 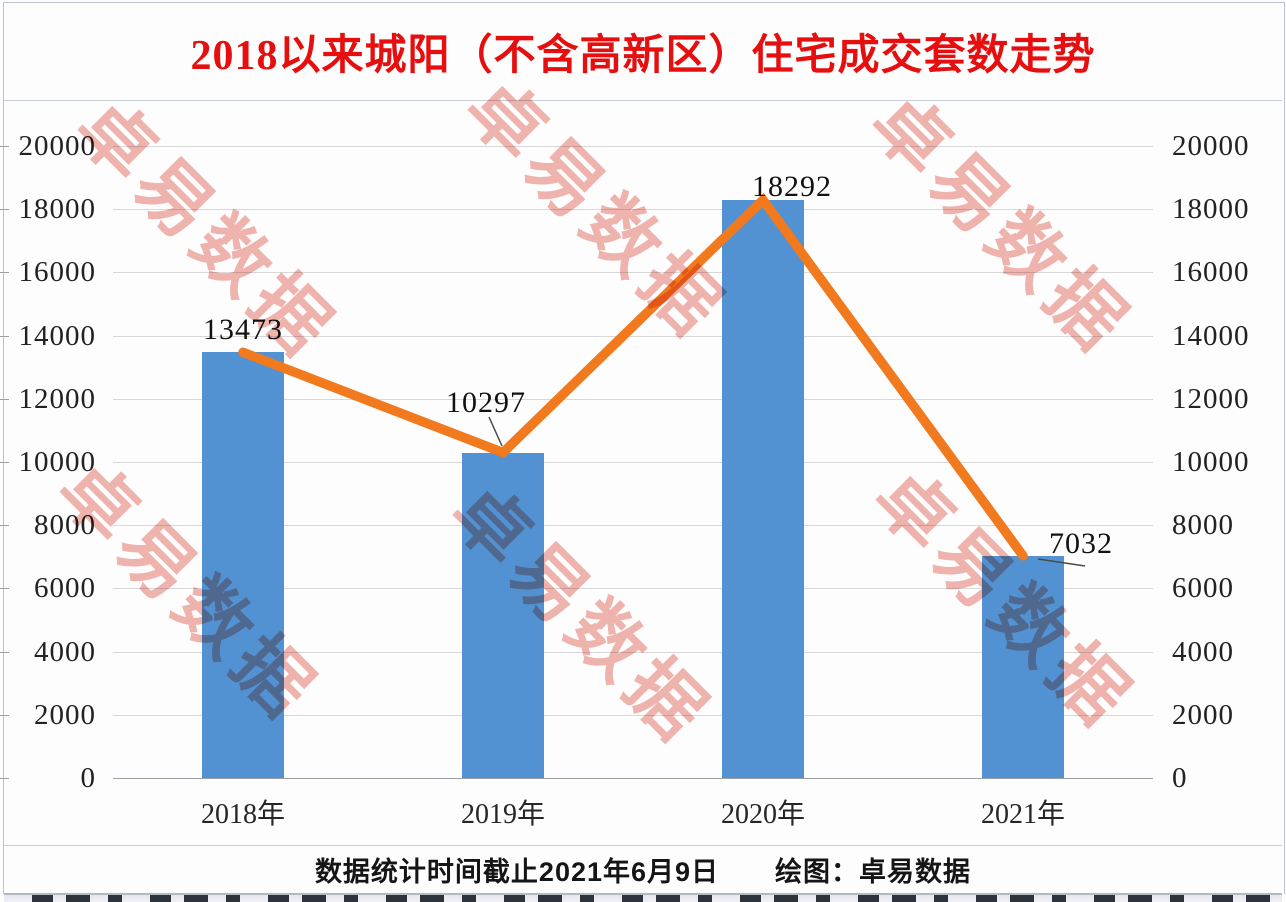 I want to click on x-axis-label-2019年: 2019年, so click(x=502, y=814).